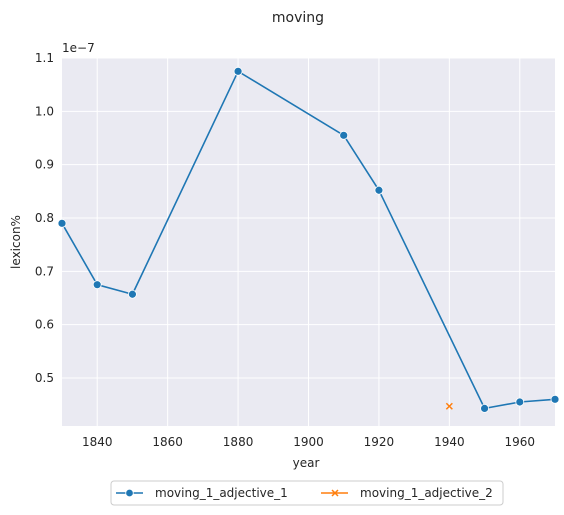 The height and width of the screenshot is (515, 564). What do you see at coordinates (78, 48) in the screenshot?
I see `y-offset-label: 1e−7` at bounding box center [78, 48].